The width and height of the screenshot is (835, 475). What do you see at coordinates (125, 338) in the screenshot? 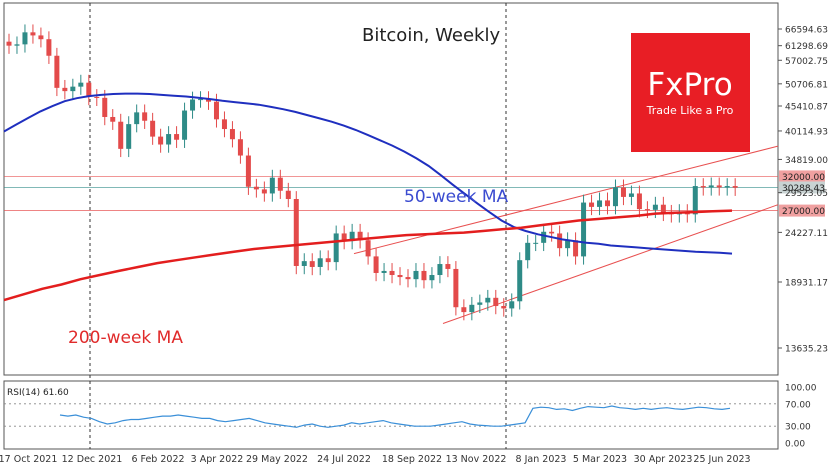
I see `ma200-label: 200-week MA` at bounding box center [125, 338].